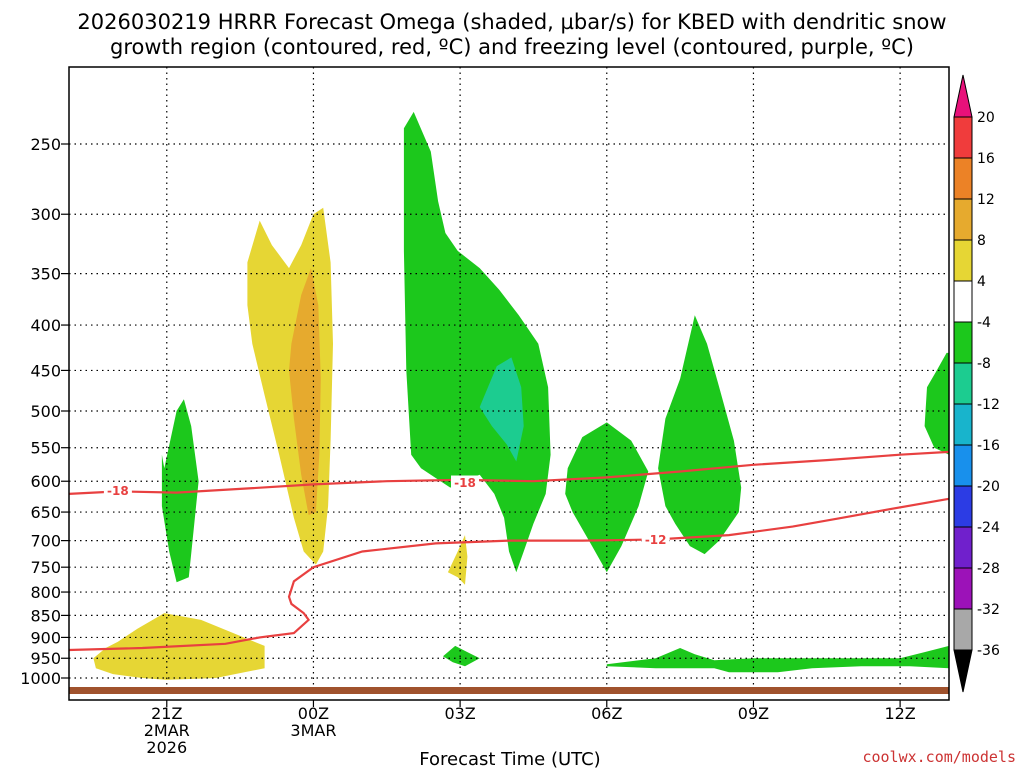 The image size is (1024, 768). I want to click on colorbar-tick-label: 4, so click(981, 282).